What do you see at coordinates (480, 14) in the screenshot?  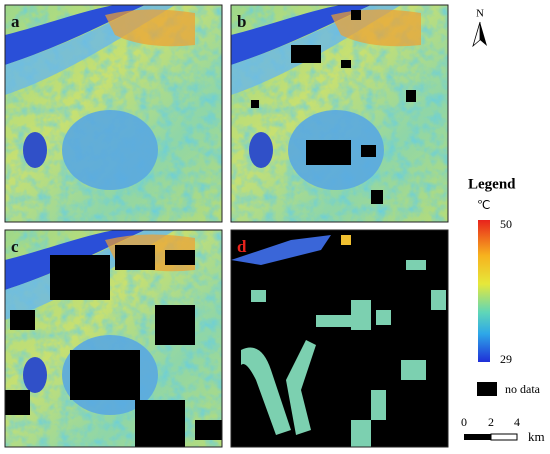 I see `north-label: N` at bounding box center [480, 14].